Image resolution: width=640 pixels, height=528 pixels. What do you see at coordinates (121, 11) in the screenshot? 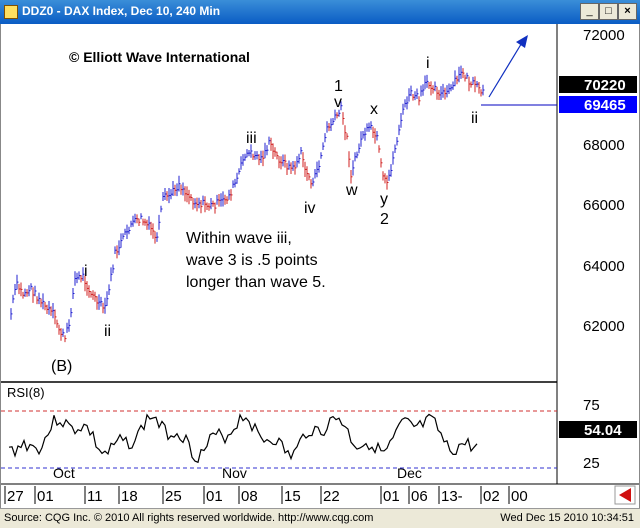
I see `window-title: DDZ0 - DAX Index, Dec 10, 240 Min` at bounding box center [121, 11].